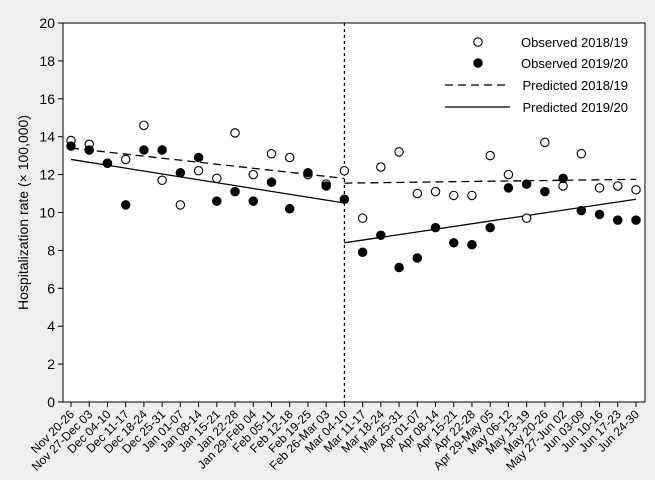 The height and width of the screenshot is (480, 655). I want to click on y-tick-label: 6, so click(51, 288).